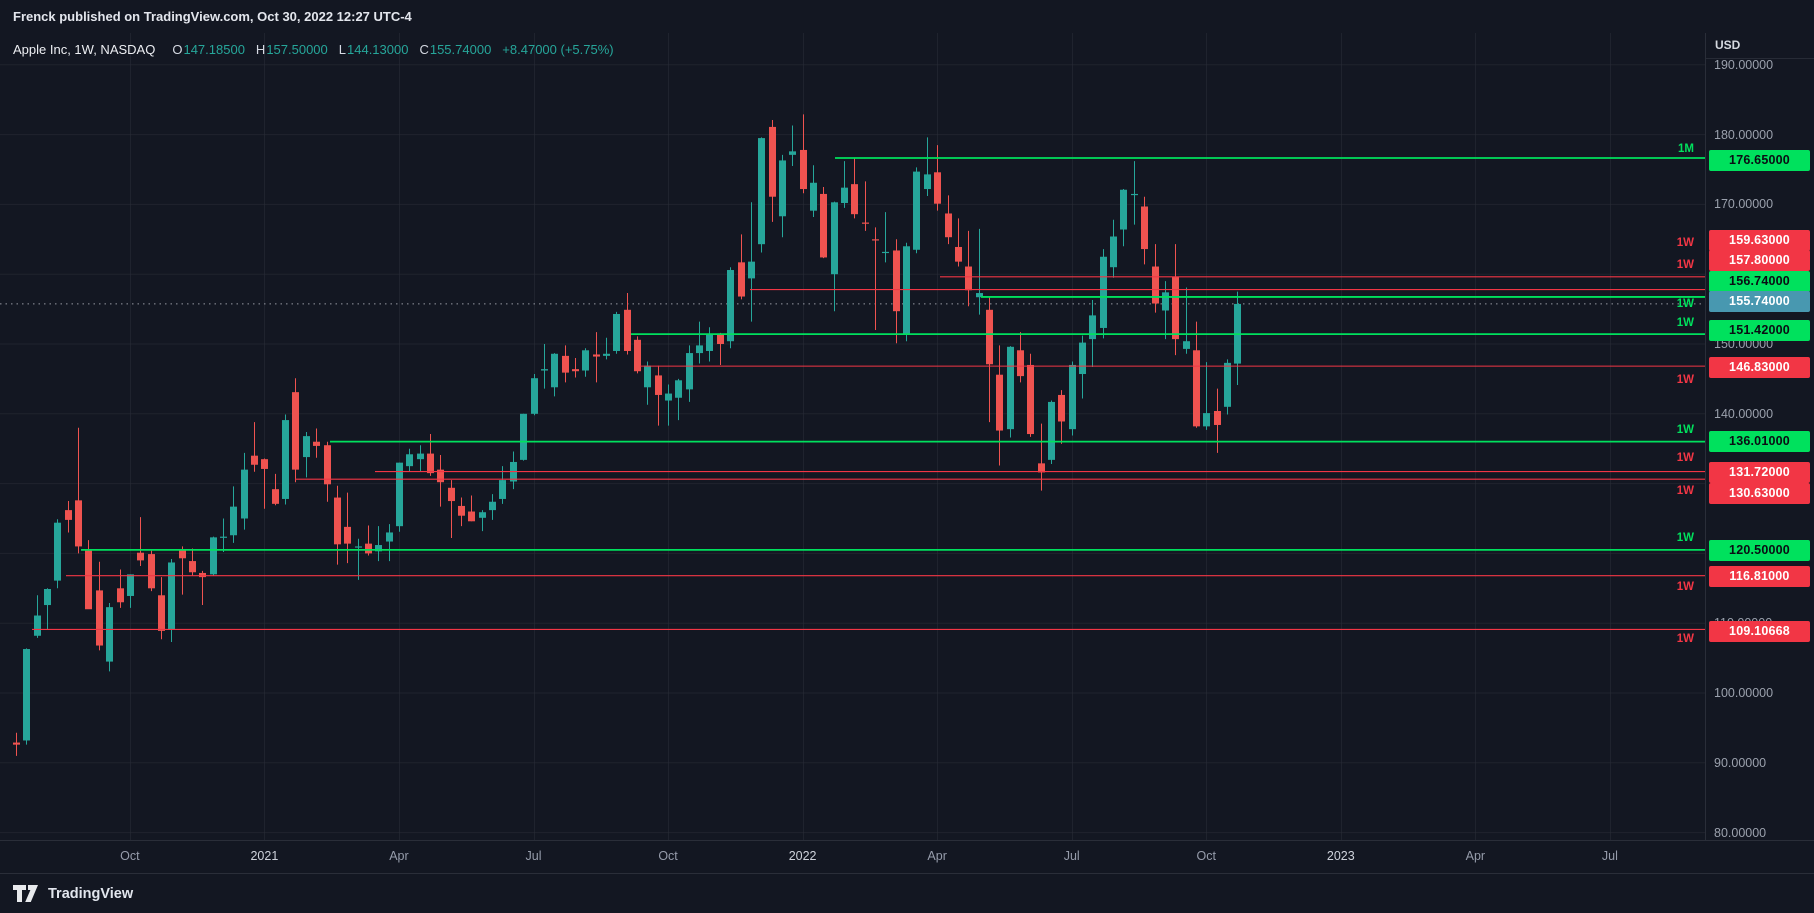  Describe the element at coordinates (91, 893) in the screenshot. I see `tradingview-brand-text: TradingView` at that location.